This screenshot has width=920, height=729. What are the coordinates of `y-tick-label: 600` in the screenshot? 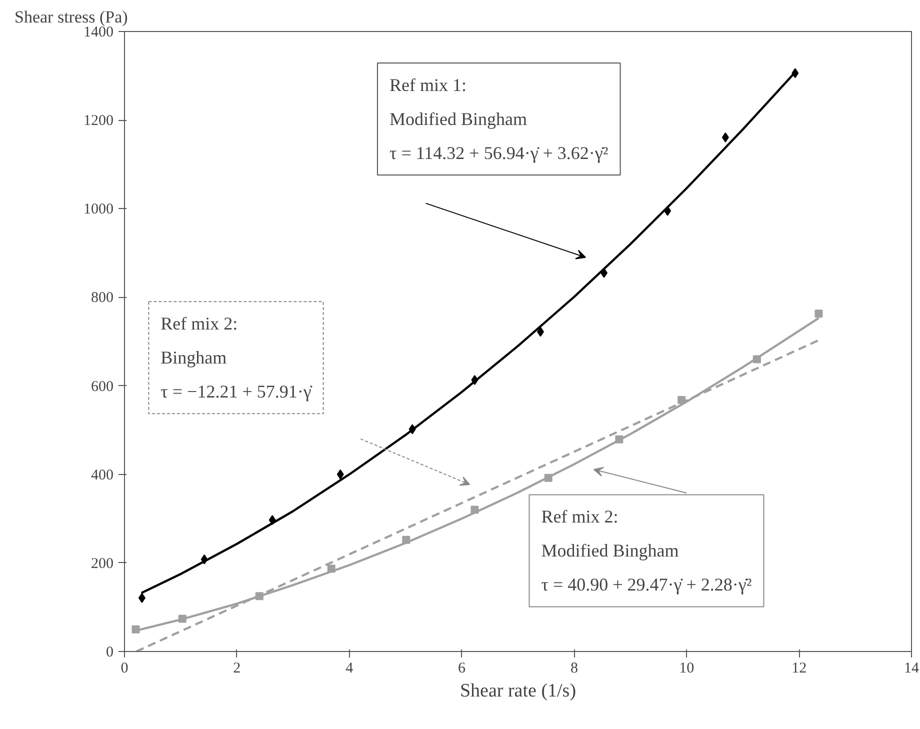 It's located at (102, 386).